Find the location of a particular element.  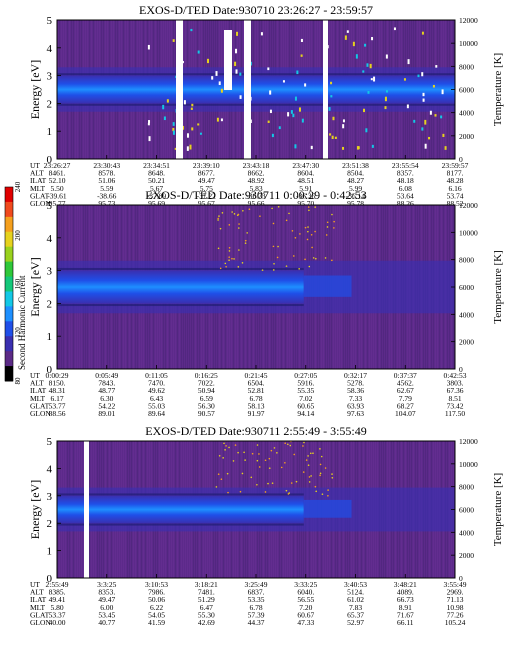

table-cell: 97.63 is located at coordinates (355, 413).